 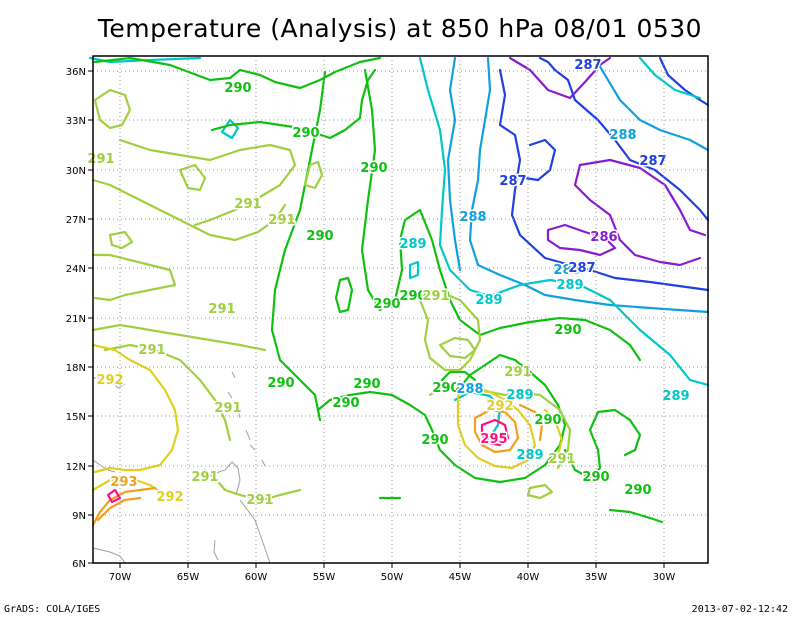 What do you see at coordinates (76, 171) in the screenshot?
I see `lat-tick-label: 30N` at bounding box center [76, 171].